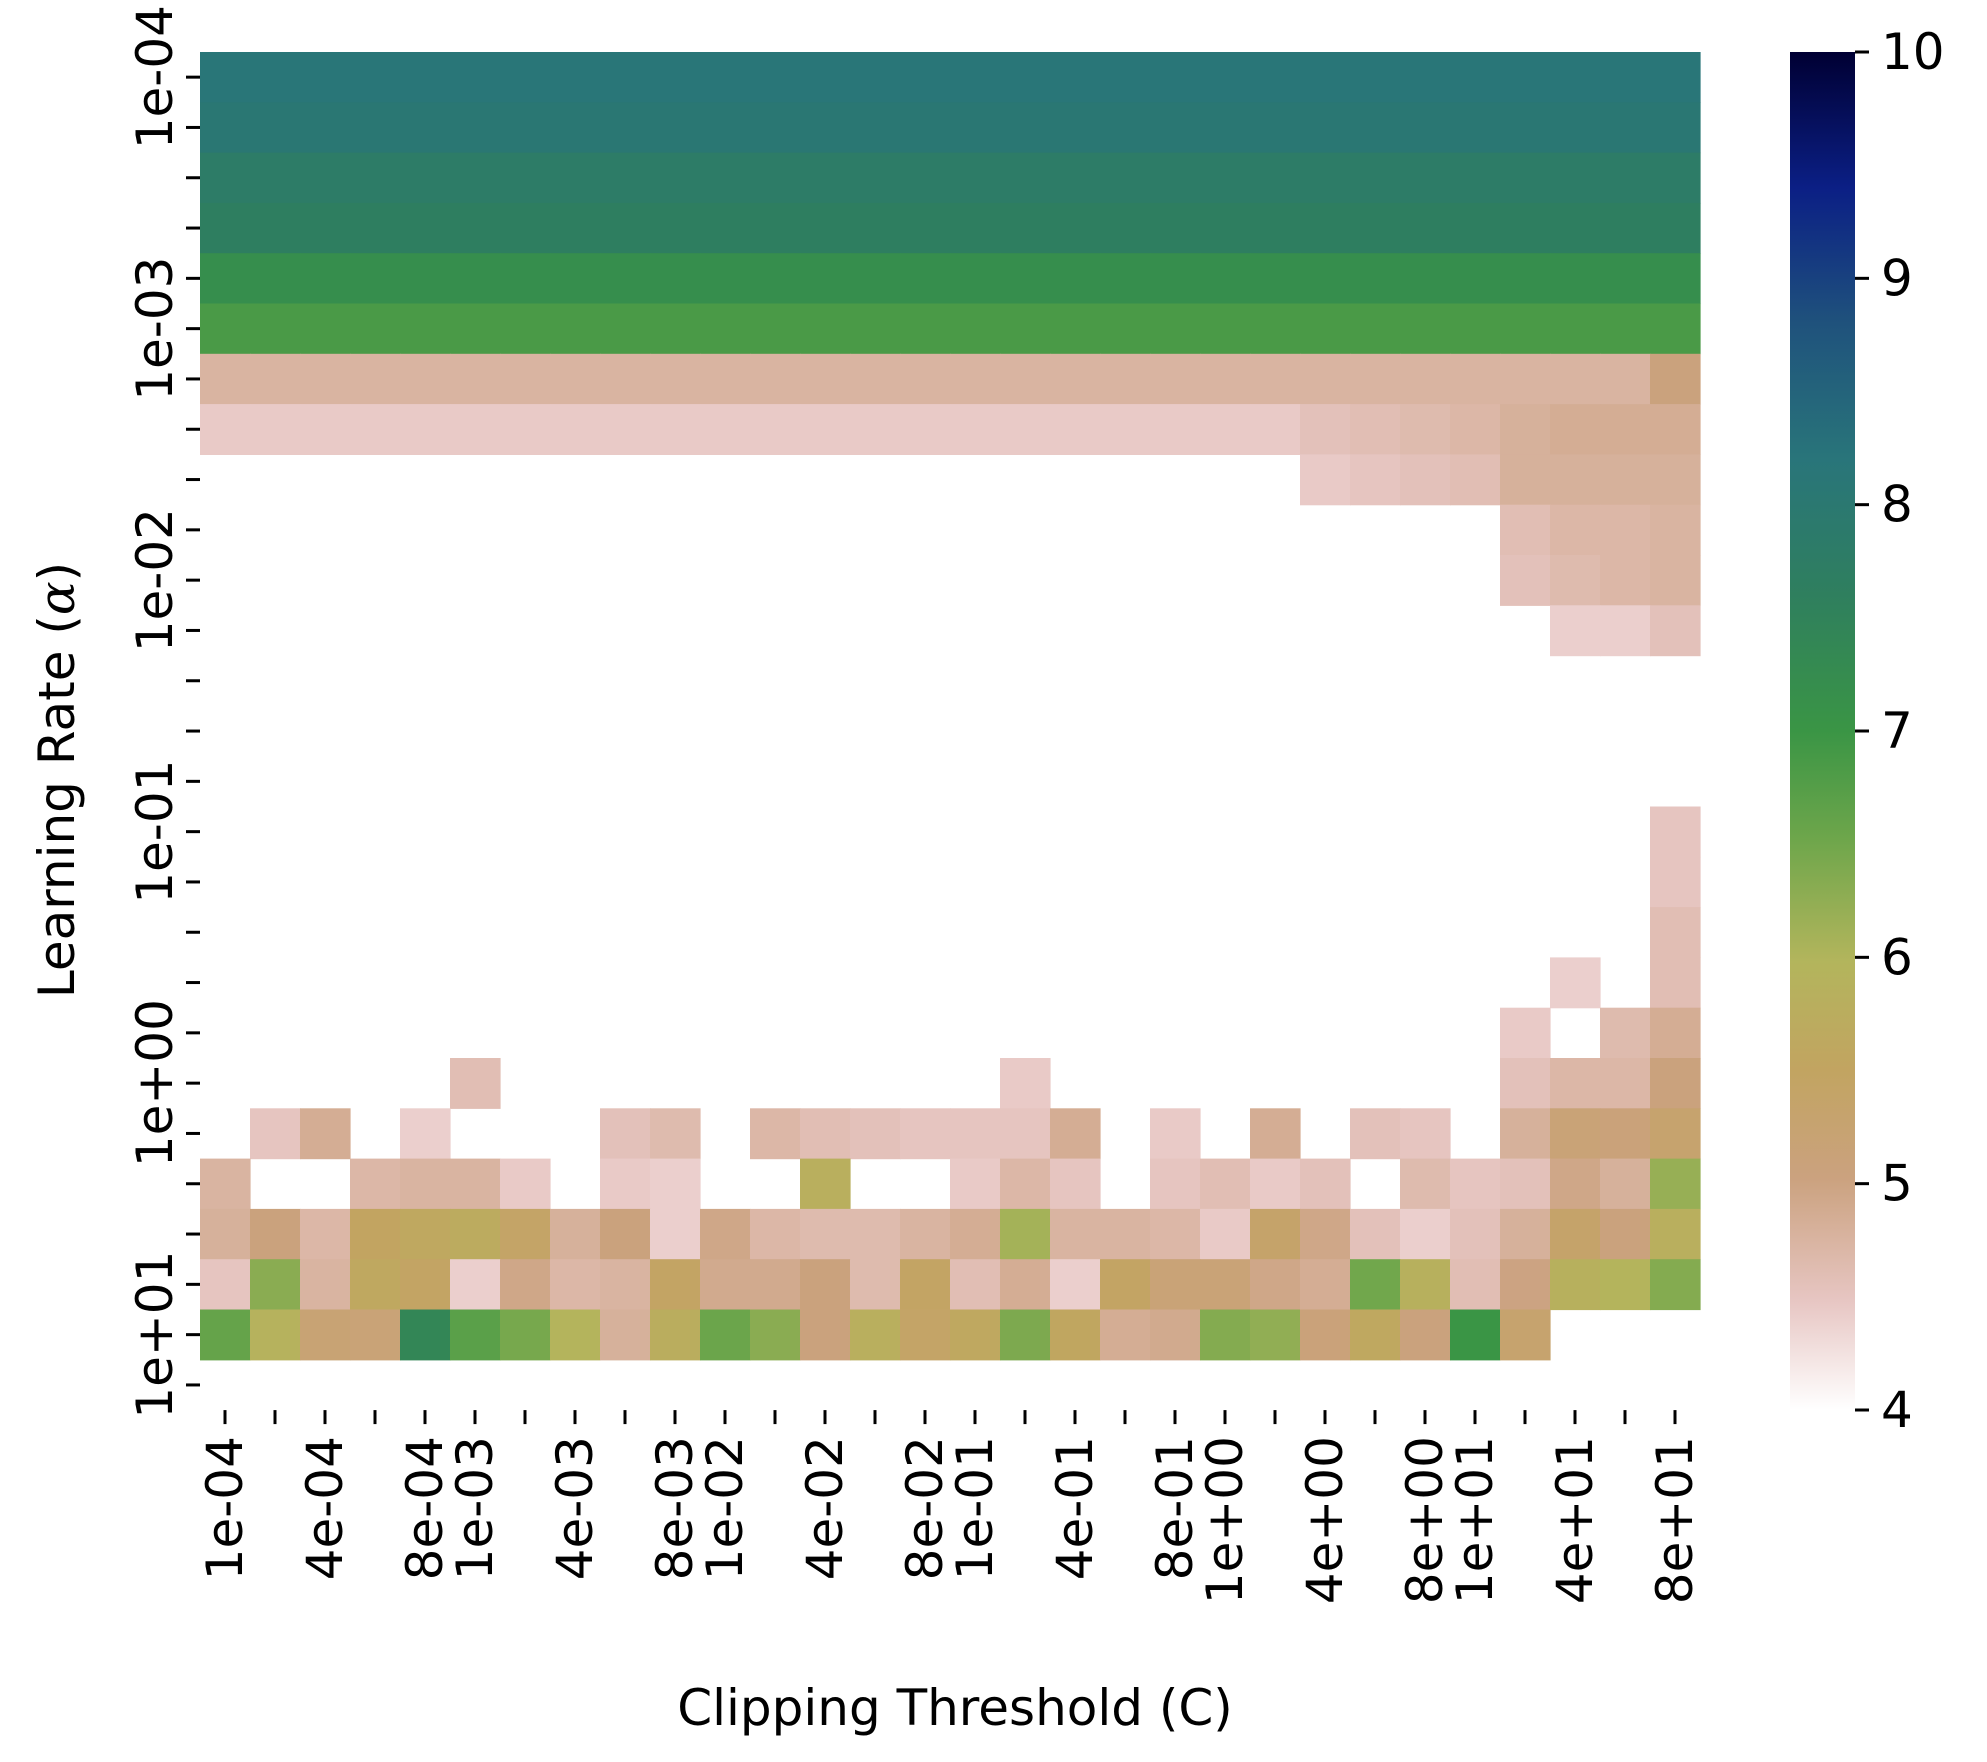 The width and height of the screenshot is (1987, 1762). What do you see at coordinates (57, 572) in the screenshot?
I see `y-axis-label-close: )` at bounding box center [57, 572].